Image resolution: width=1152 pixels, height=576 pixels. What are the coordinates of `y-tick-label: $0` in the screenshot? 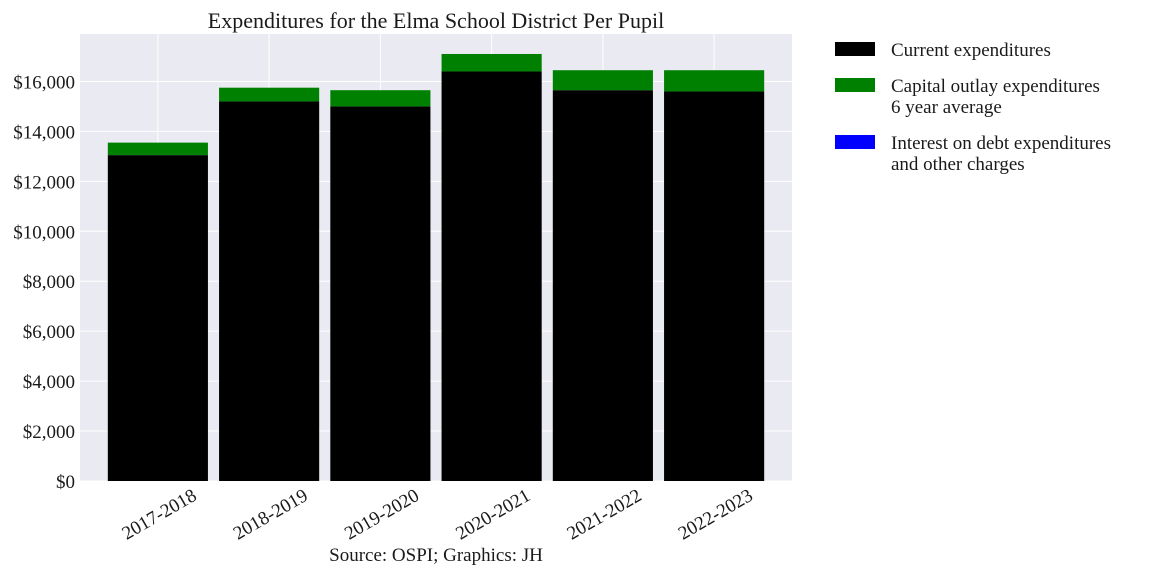 It's located at (65, 482).